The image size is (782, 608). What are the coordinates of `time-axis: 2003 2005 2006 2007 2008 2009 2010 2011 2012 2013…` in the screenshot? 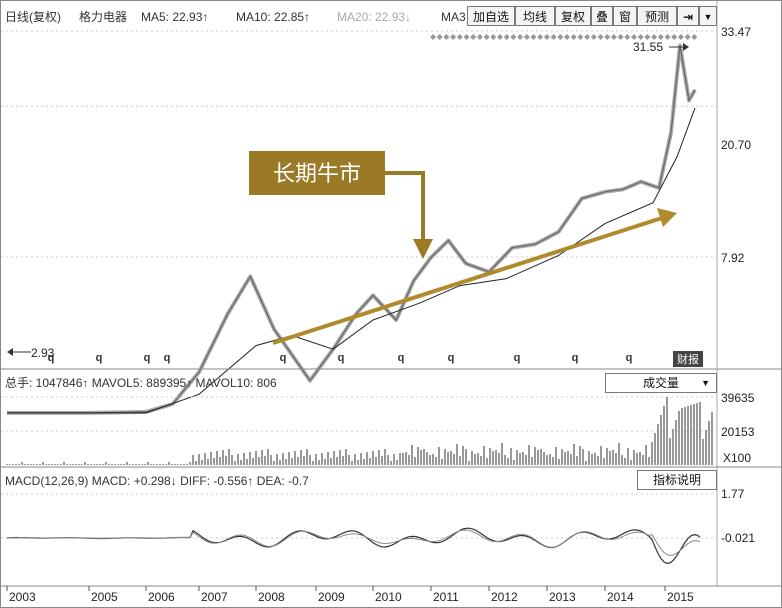 It's located at (350, 595).